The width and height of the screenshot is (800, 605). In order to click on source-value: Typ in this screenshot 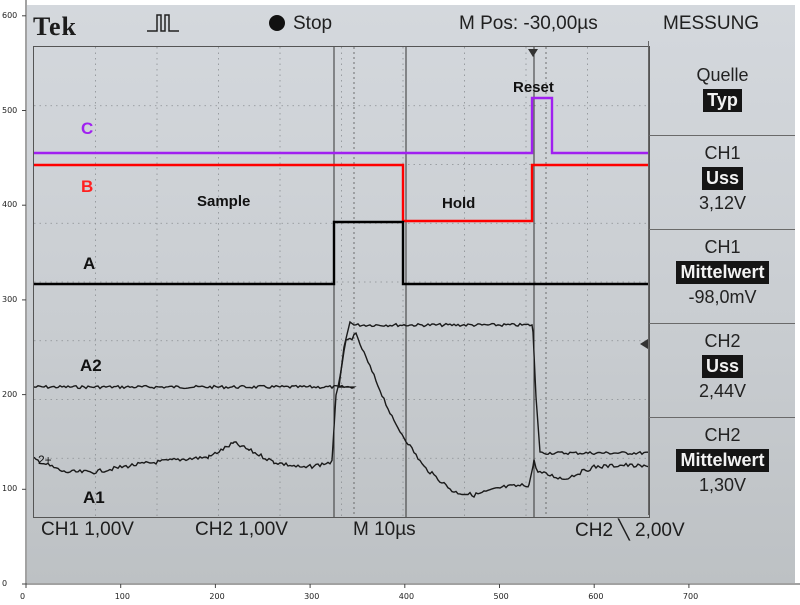, I will do `click(722, 100)`.